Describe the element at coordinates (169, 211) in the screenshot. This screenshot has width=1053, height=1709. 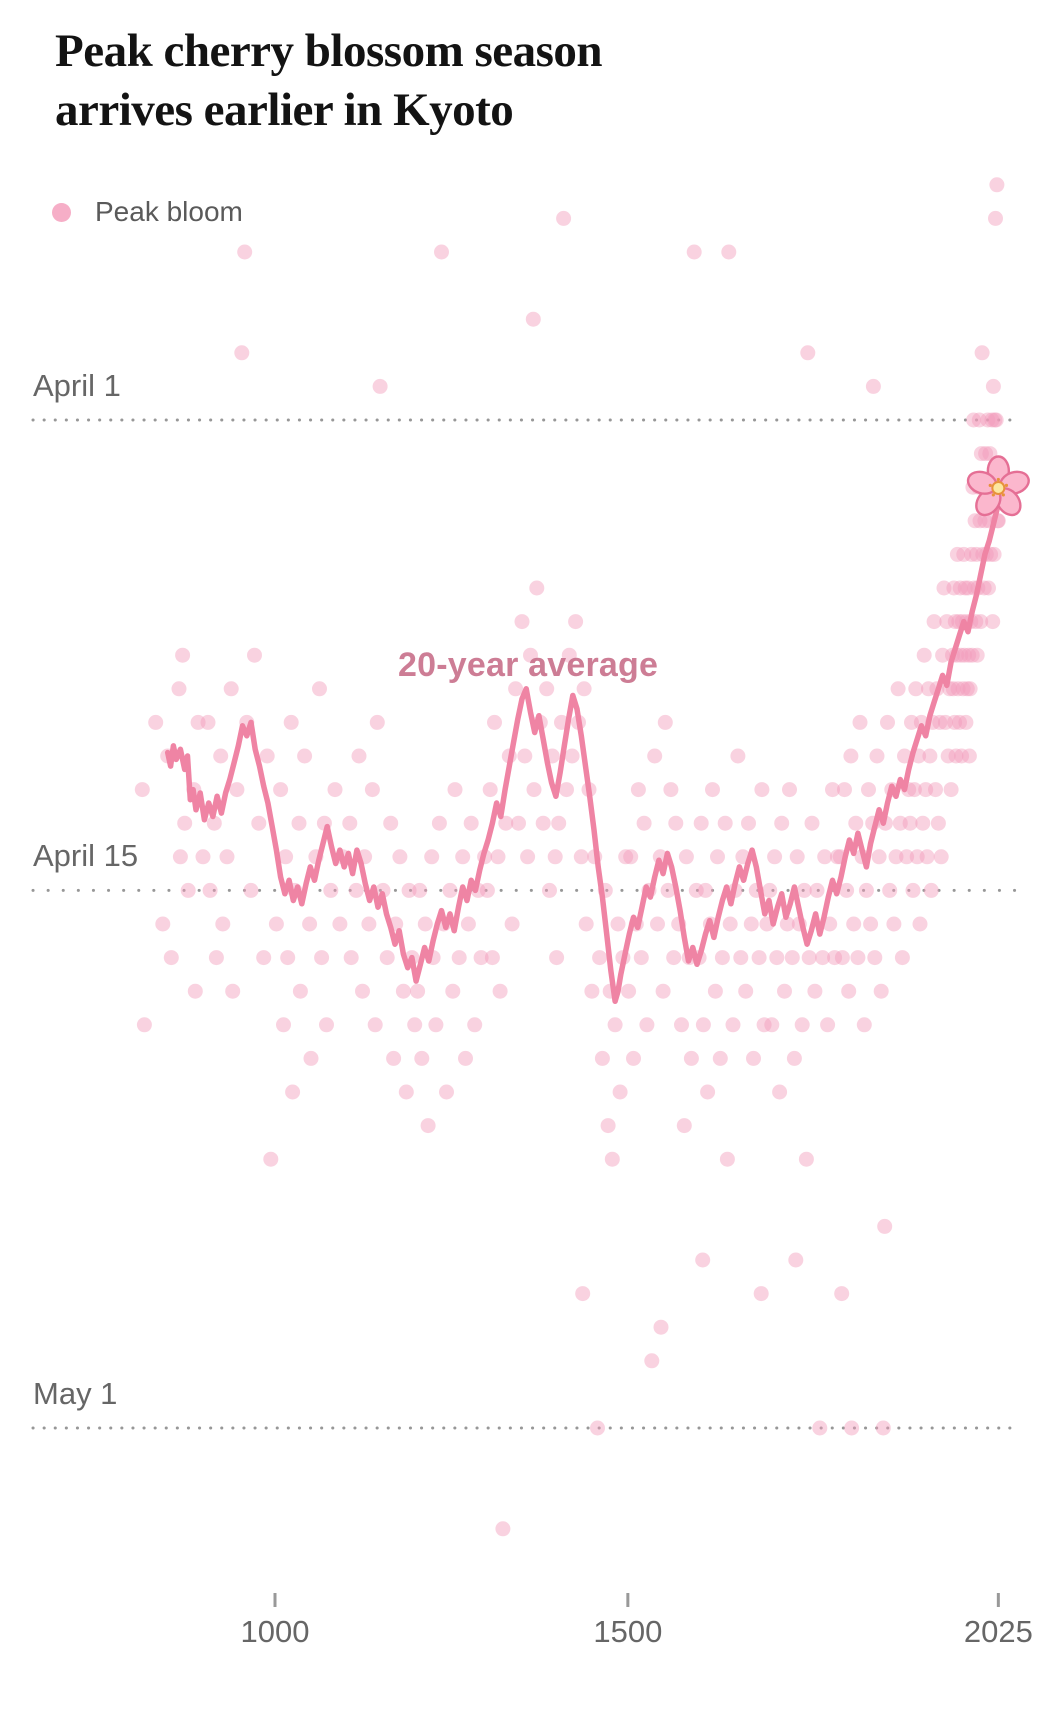
I see `legend-label: Peak bloom` at that location.